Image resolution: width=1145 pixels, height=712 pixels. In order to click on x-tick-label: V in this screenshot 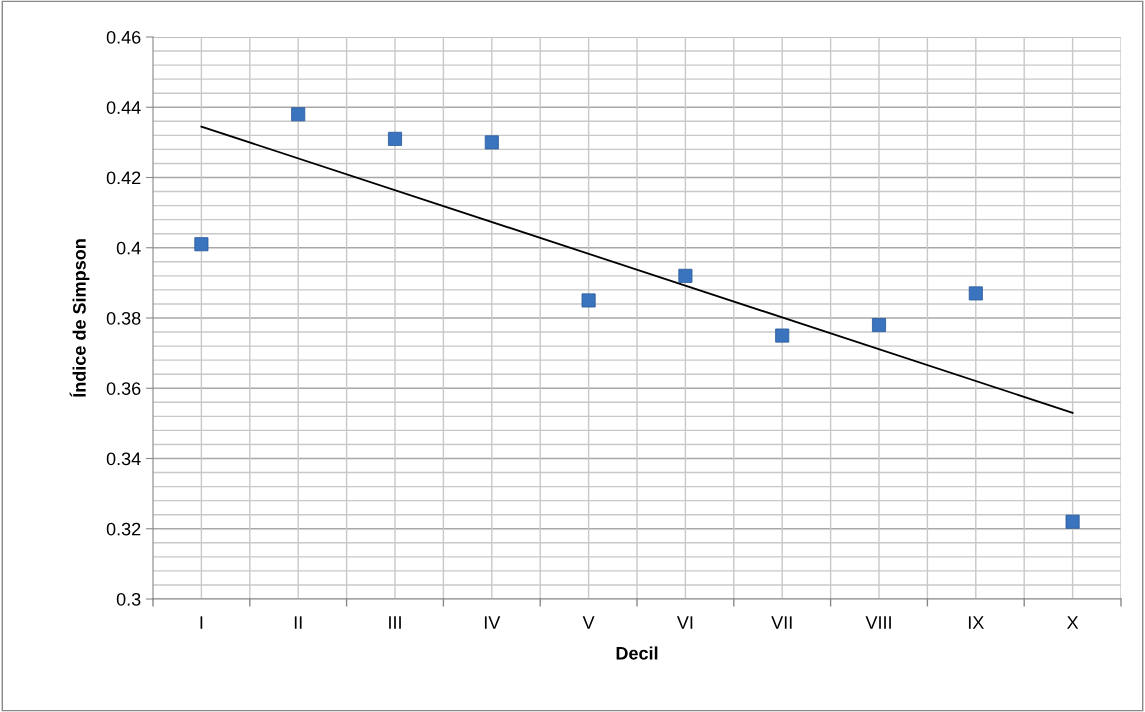, I will do `click(588, 622)`.